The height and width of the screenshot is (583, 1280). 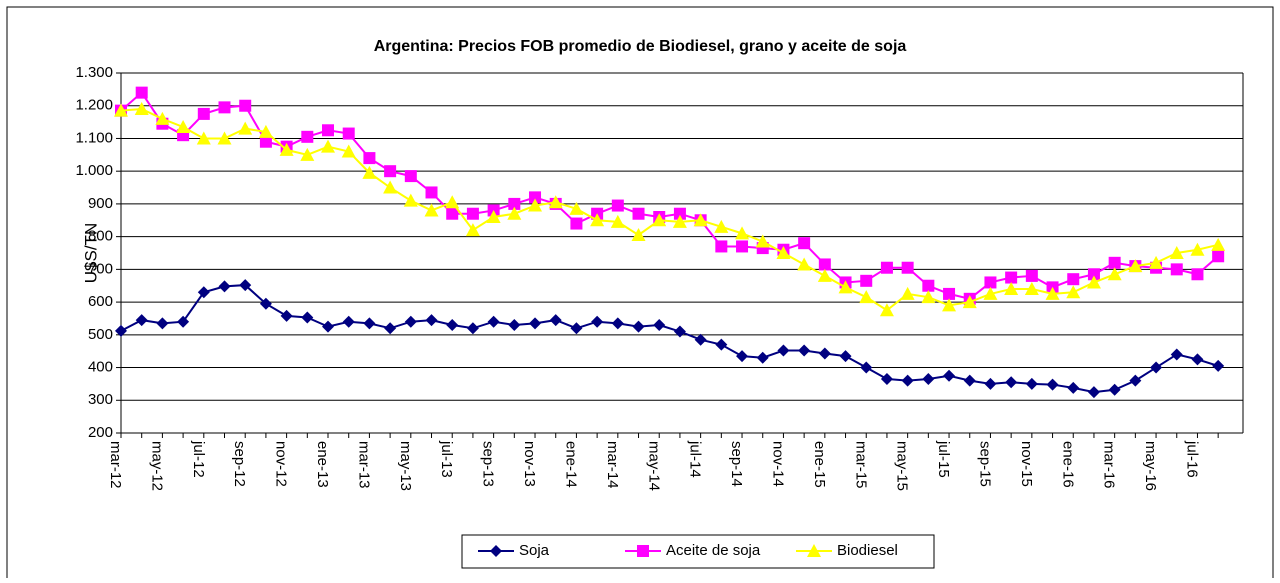 I want to click on x-tick-label: ene-15, so click(x=819, y=464).